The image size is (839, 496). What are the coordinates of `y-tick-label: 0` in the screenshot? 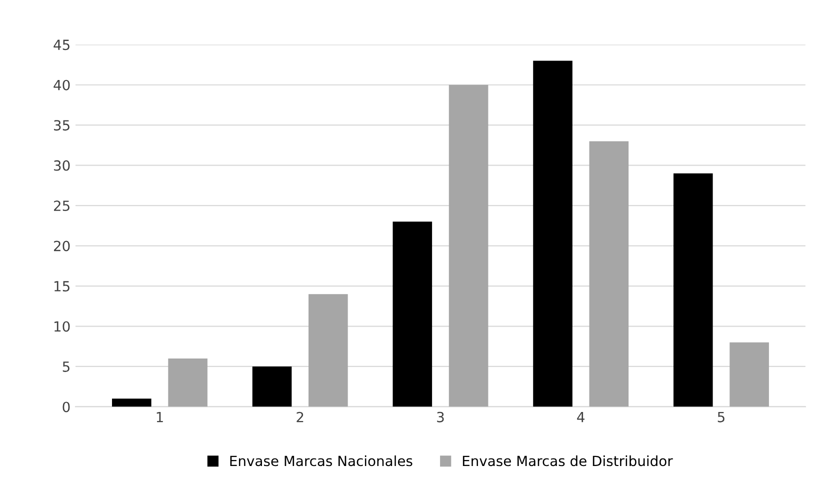 It's located at (66, 407).